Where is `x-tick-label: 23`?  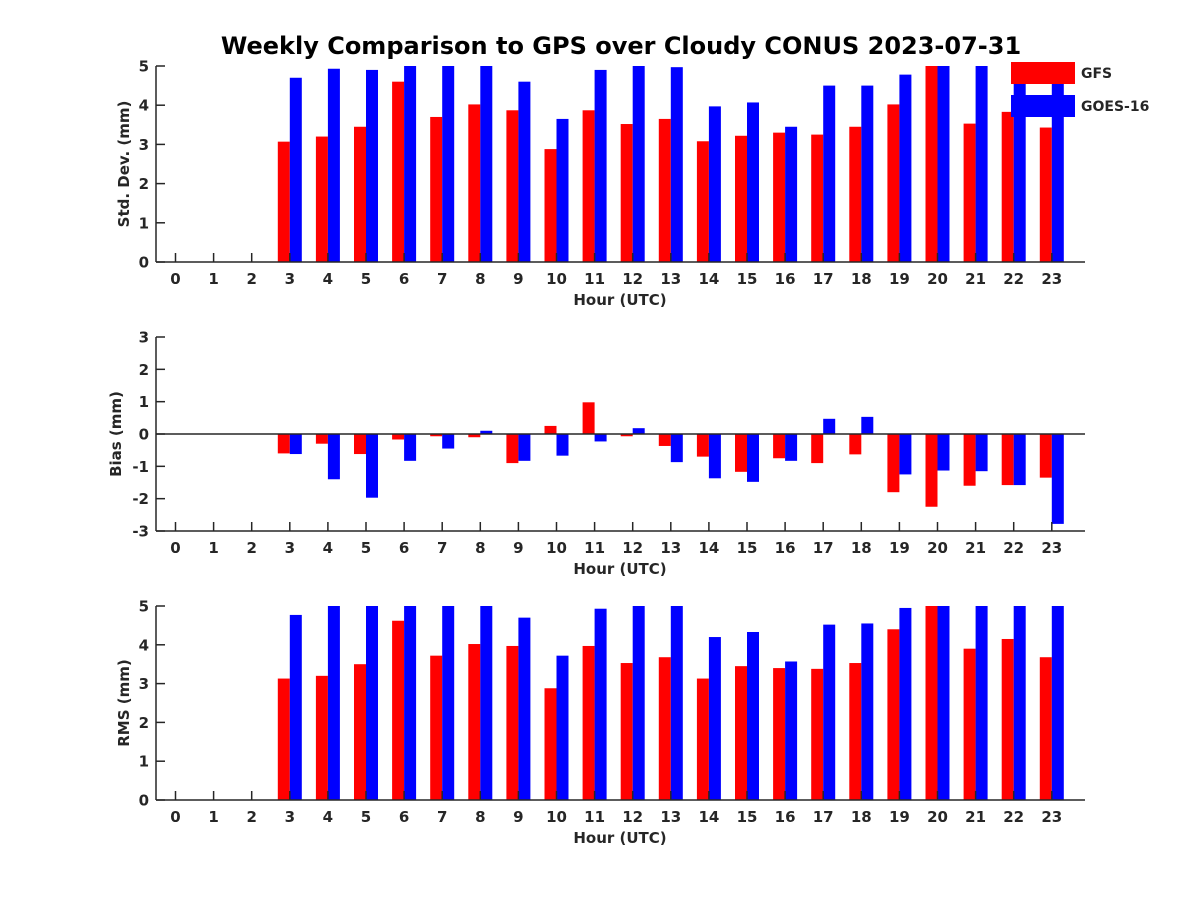 x-tick-label: 23 is located at coordinates (1051, 548).